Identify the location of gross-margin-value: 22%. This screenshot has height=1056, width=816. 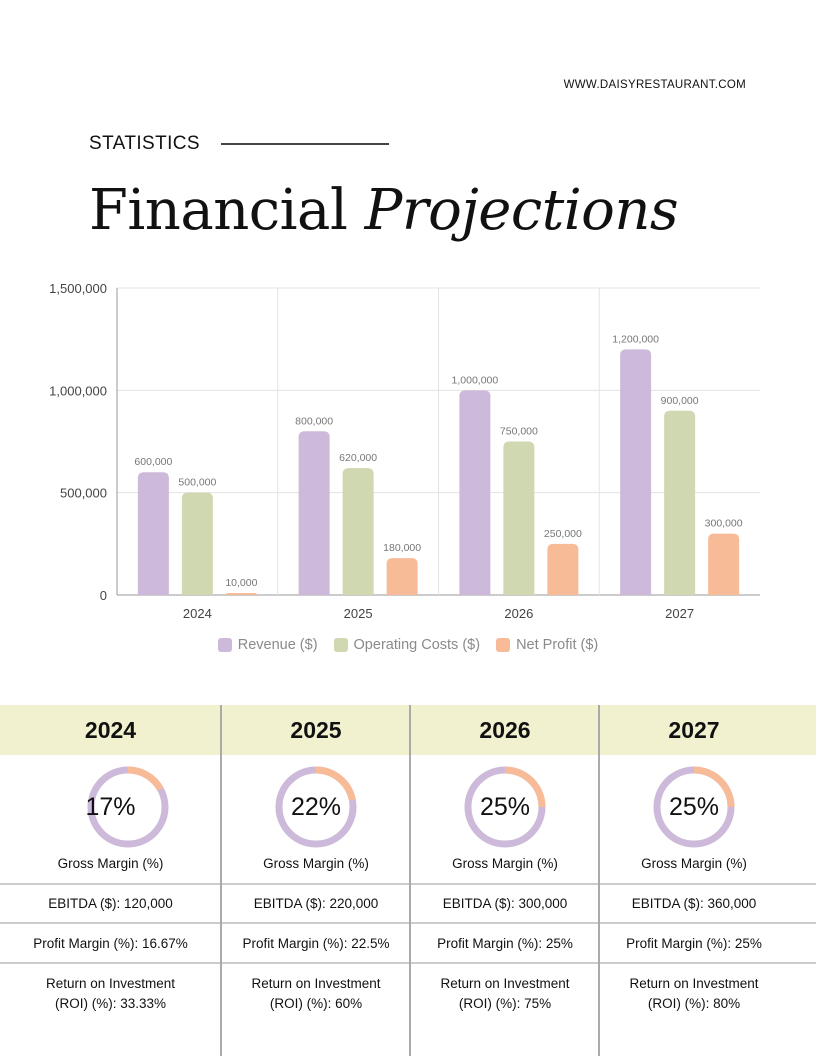
(316, 807).